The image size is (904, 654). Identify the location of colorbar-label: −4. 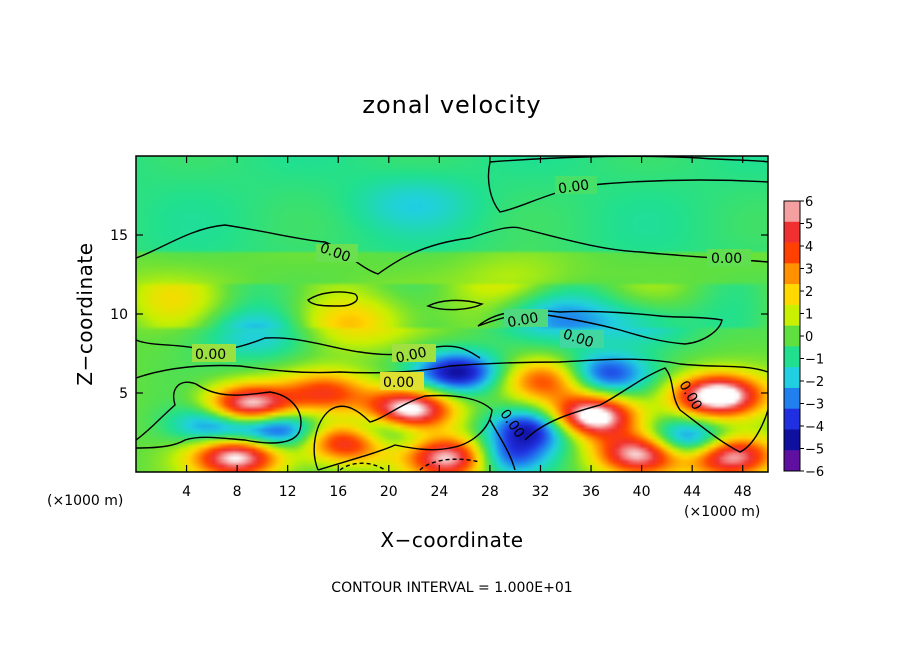
(814, 427).